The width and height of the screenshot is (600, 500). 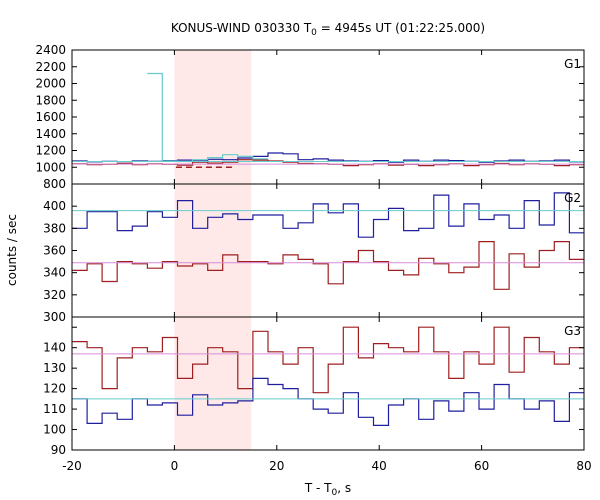 I want to click on y-tick-label: 2000, so click(x=50, y=84).